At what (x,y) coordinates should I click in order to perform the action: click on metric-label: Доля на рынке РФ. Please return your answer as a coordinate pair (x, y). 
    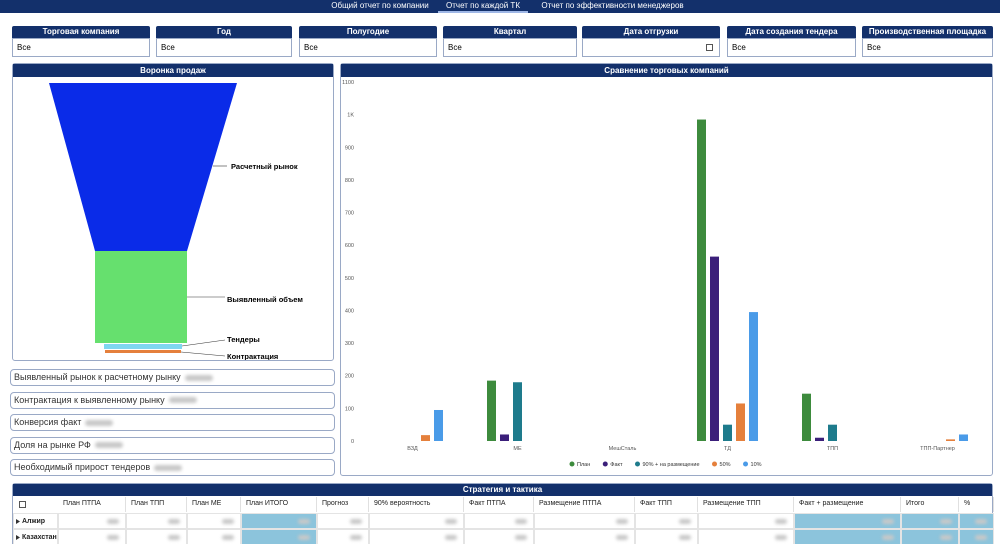
    Looking at the image, I should click on (52, 444).